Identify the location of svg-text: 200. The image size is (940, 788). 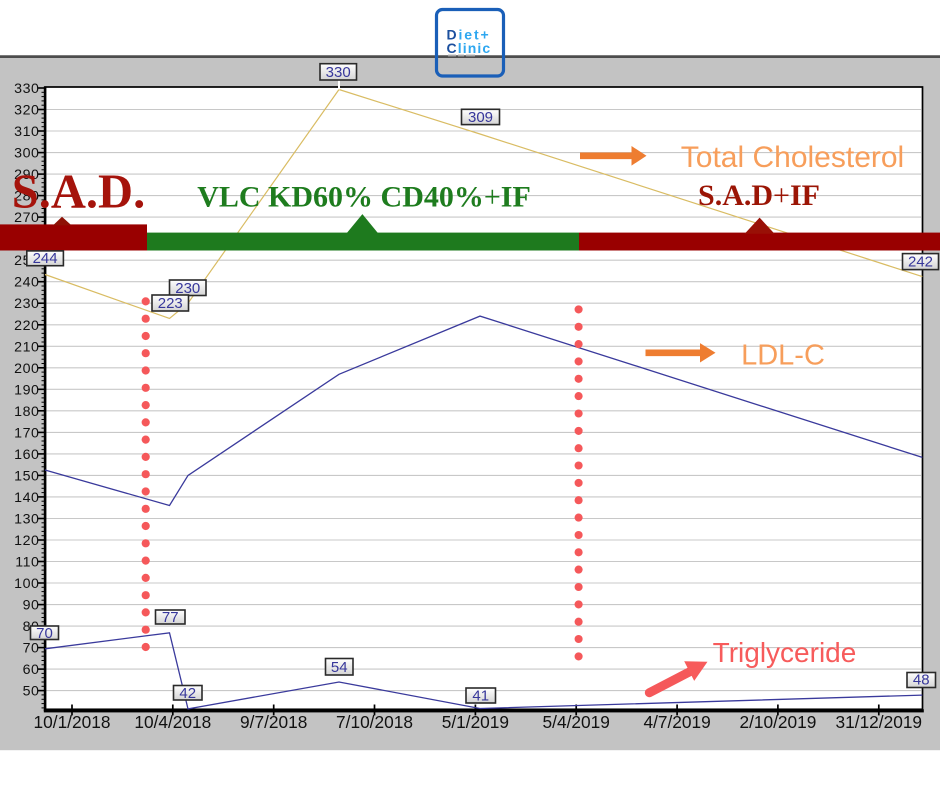
(26, 369).